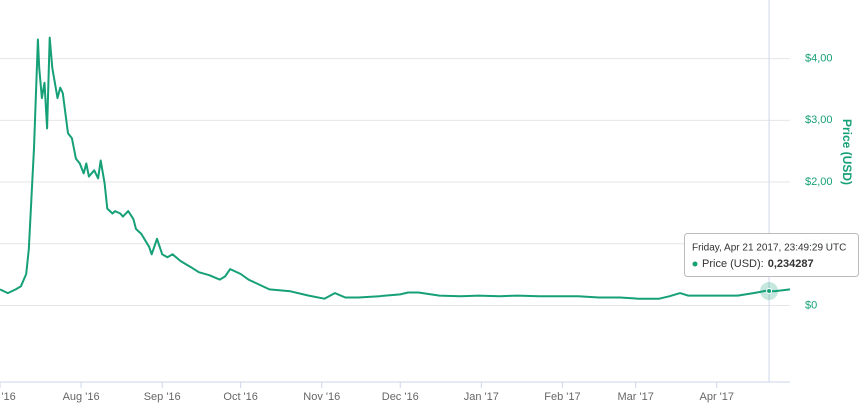  What do you see at coordinates (716, 397) in the screenshot?
I see `x-tick-label: Apr '17` at bounding box center [716, 397].